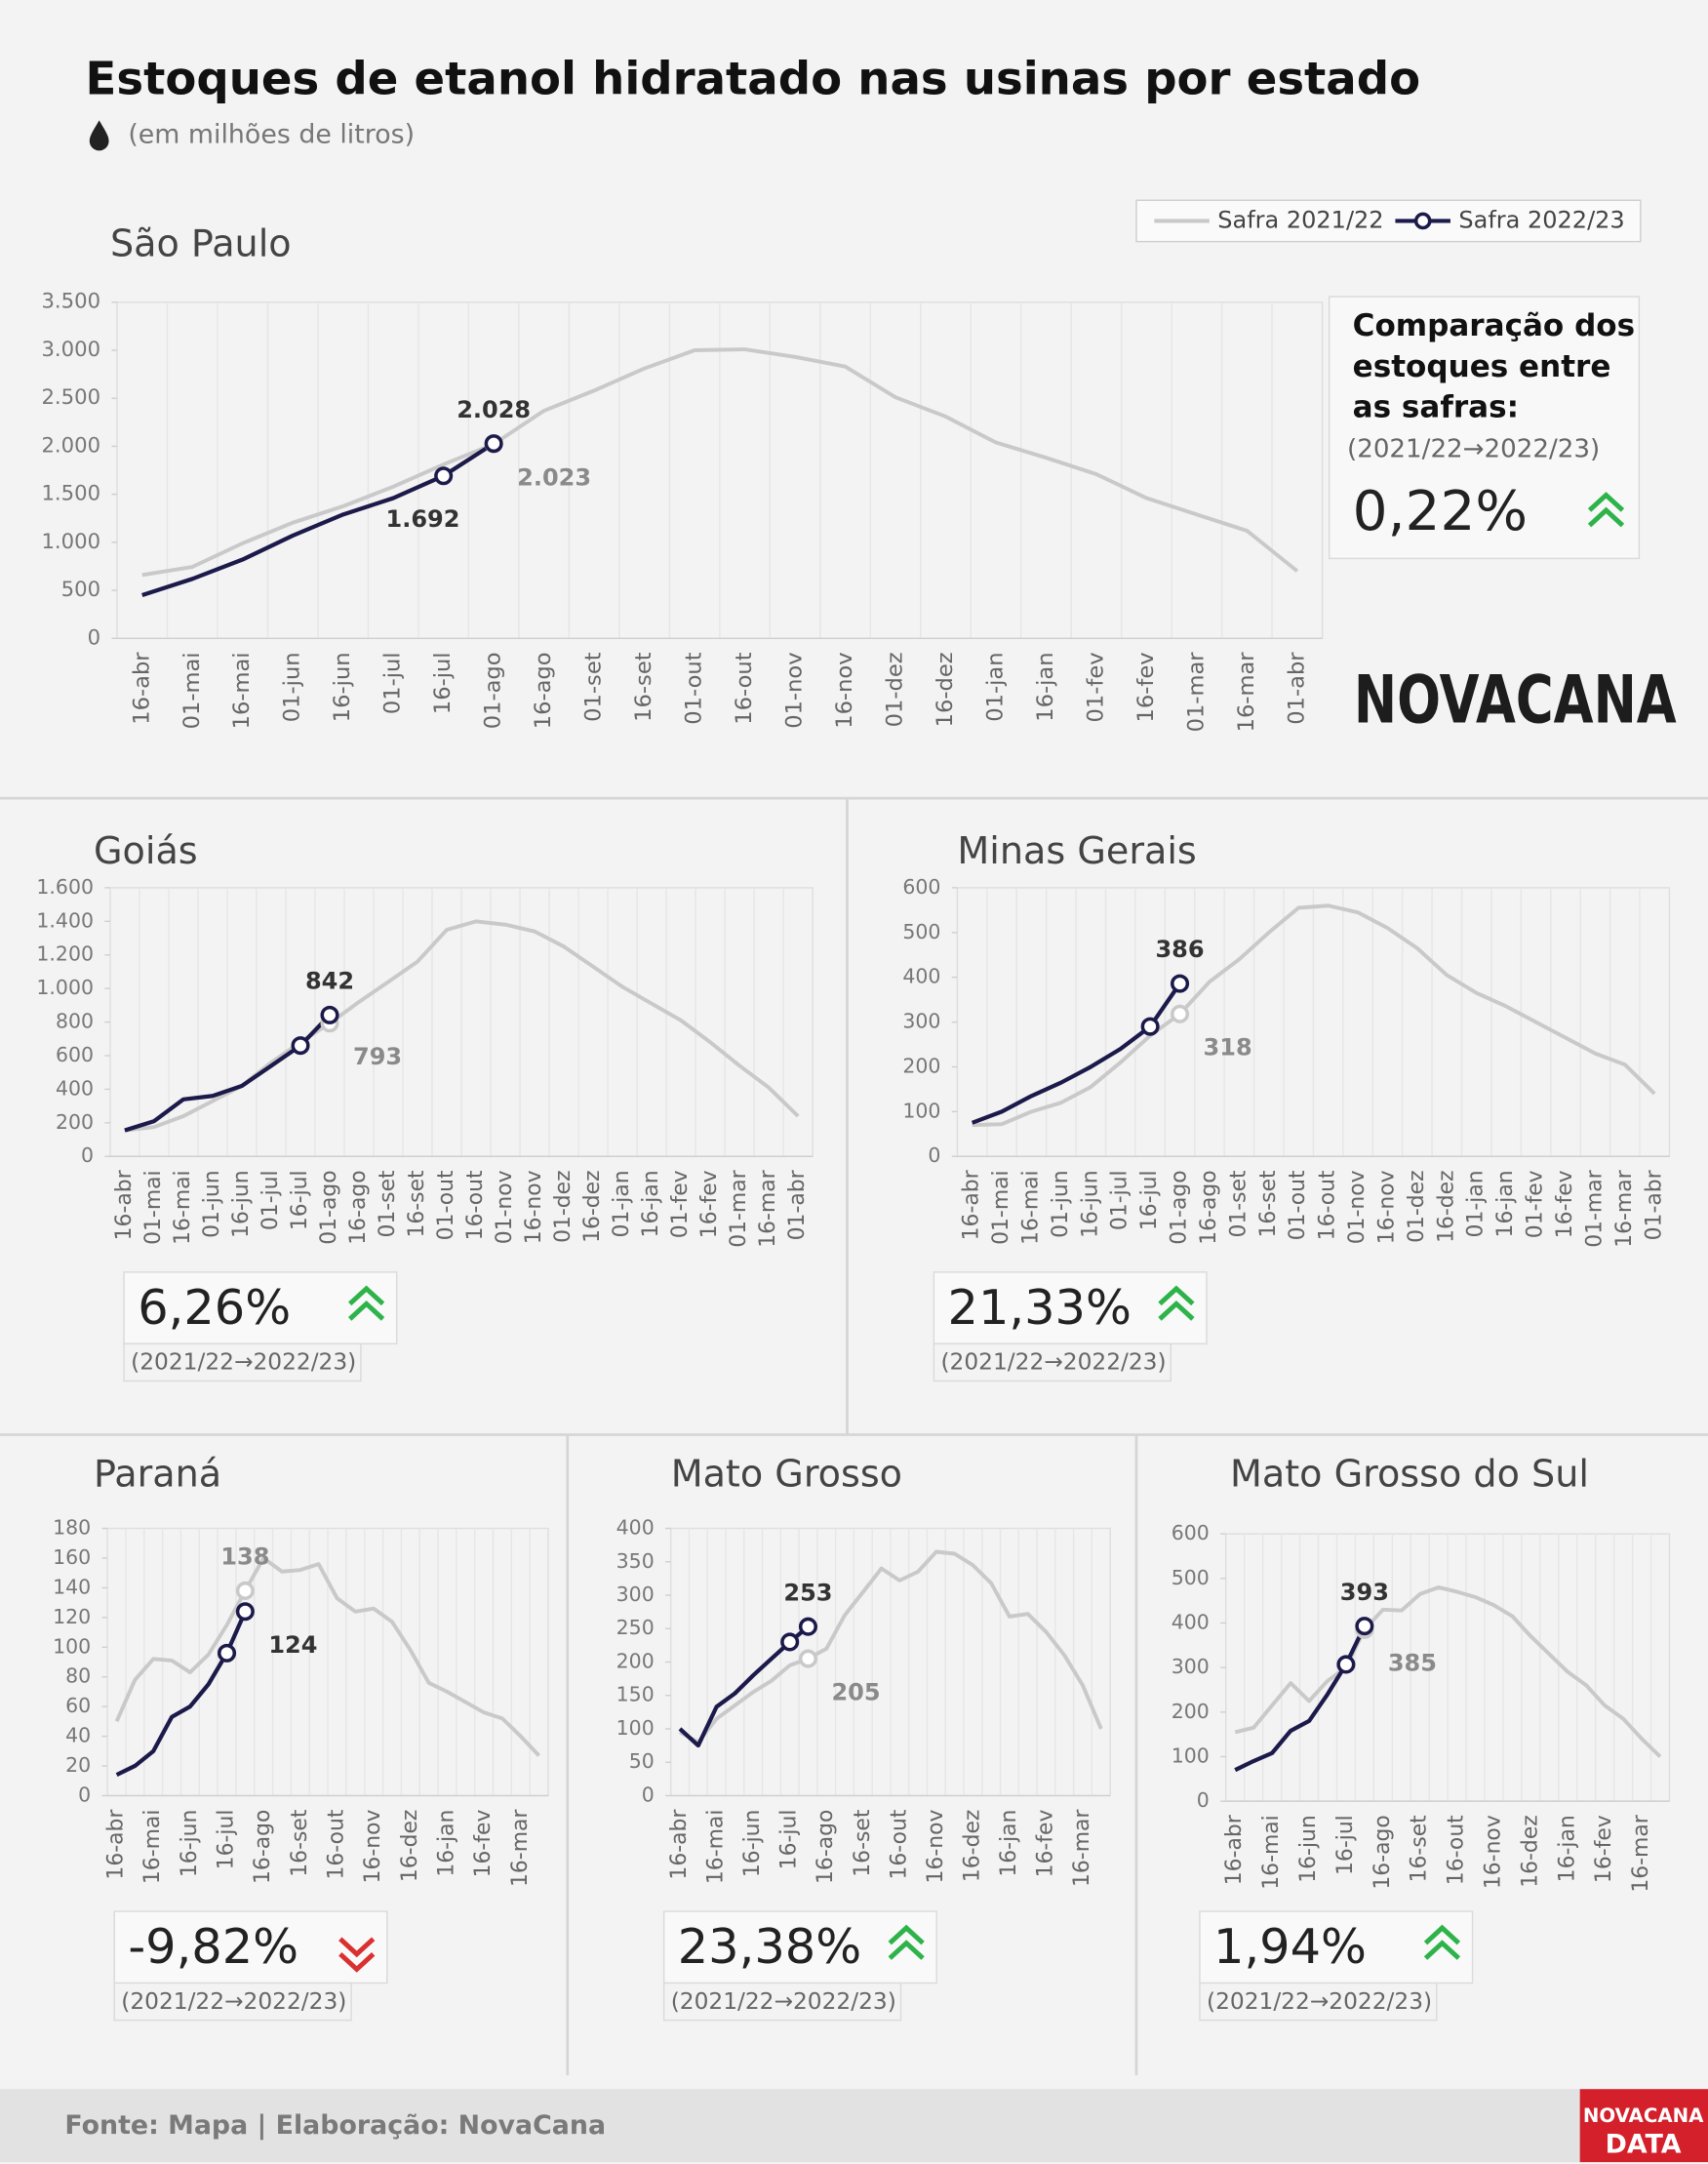 This screenshot has height=2164, width=1708. I want to click on y-tick-label: 1.500, so click(70, 493).